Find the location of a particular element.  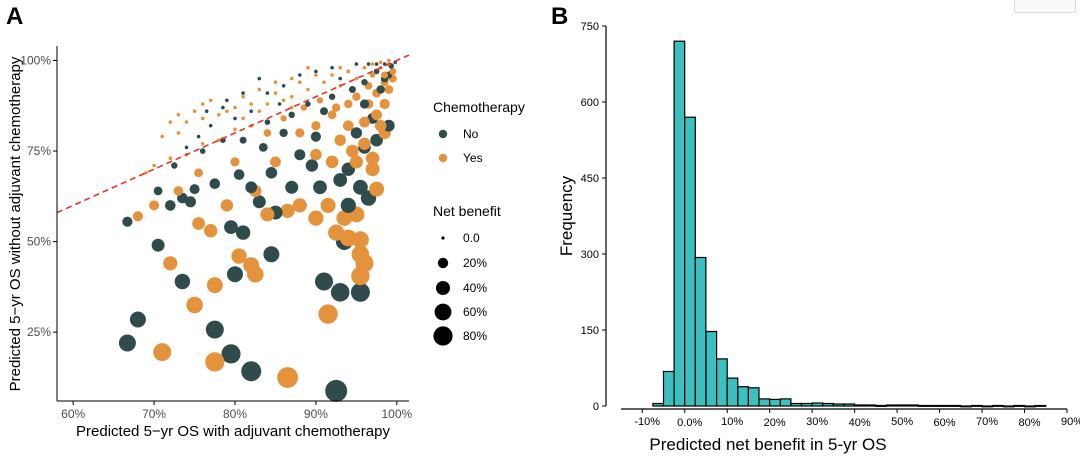

scatter-x-ticks: 60% 70% 80% 90% 100% is located at coordinates (237, 411).